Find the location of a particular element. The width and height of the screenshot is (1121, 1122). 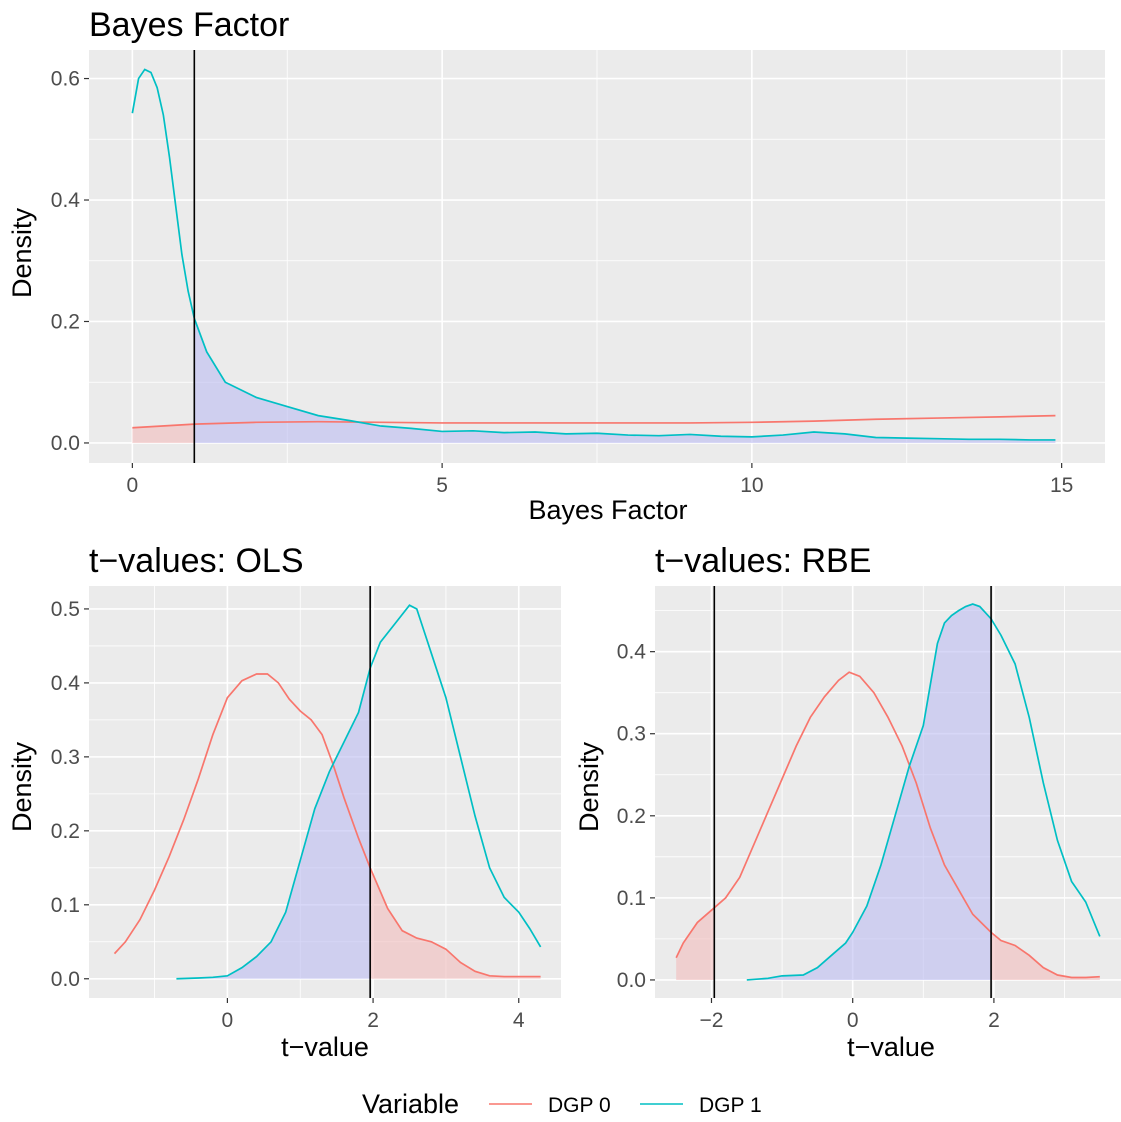

legend: Variable DGP 0 DGP 1 is located at coordinates (562, 1104).